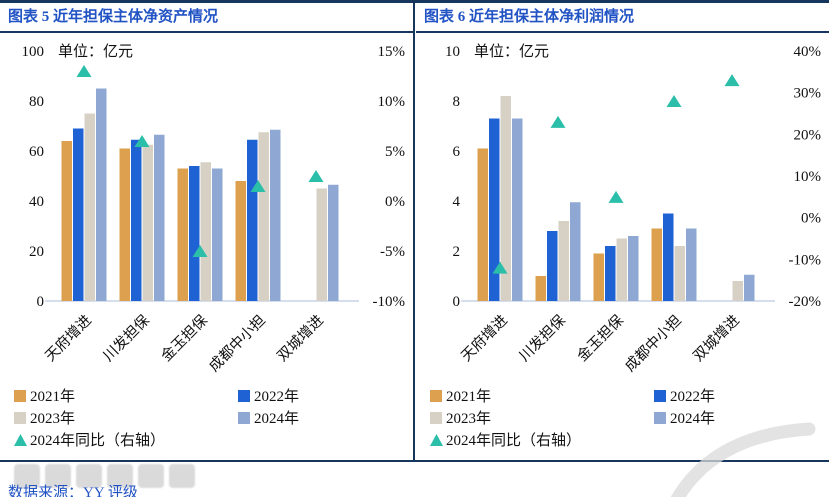 The width and height of the screenshot is (829, 497). I want to click on bottom-rule, so click(414, 461).